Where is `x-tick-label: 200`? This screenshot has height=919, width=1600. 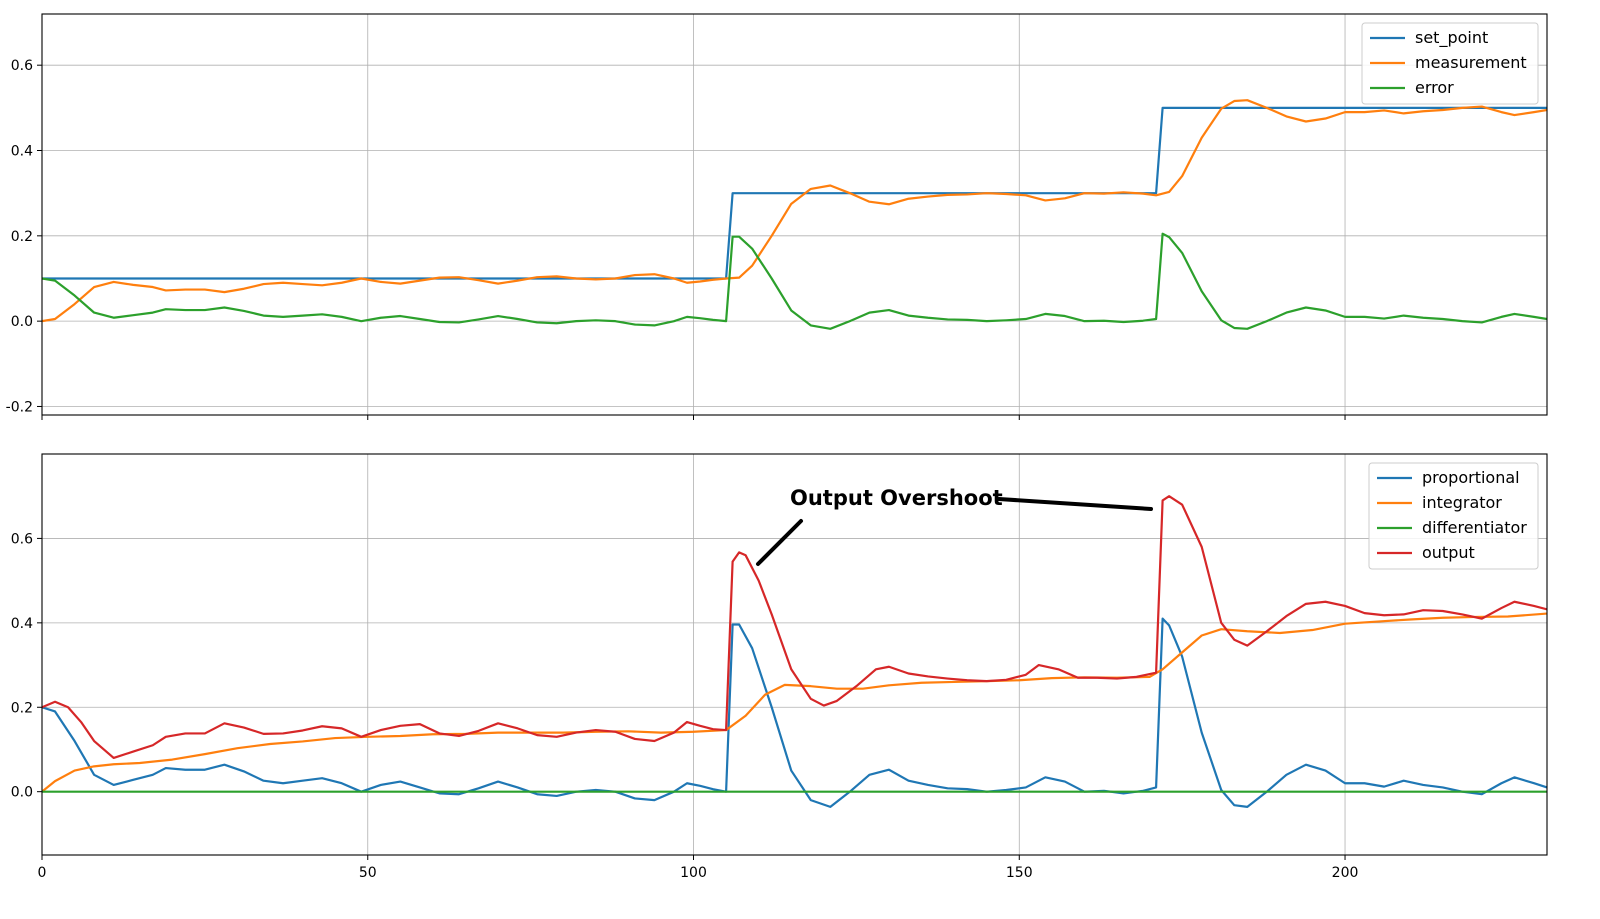
x-tick-label: 200 is located at coordinates (1345, 873).